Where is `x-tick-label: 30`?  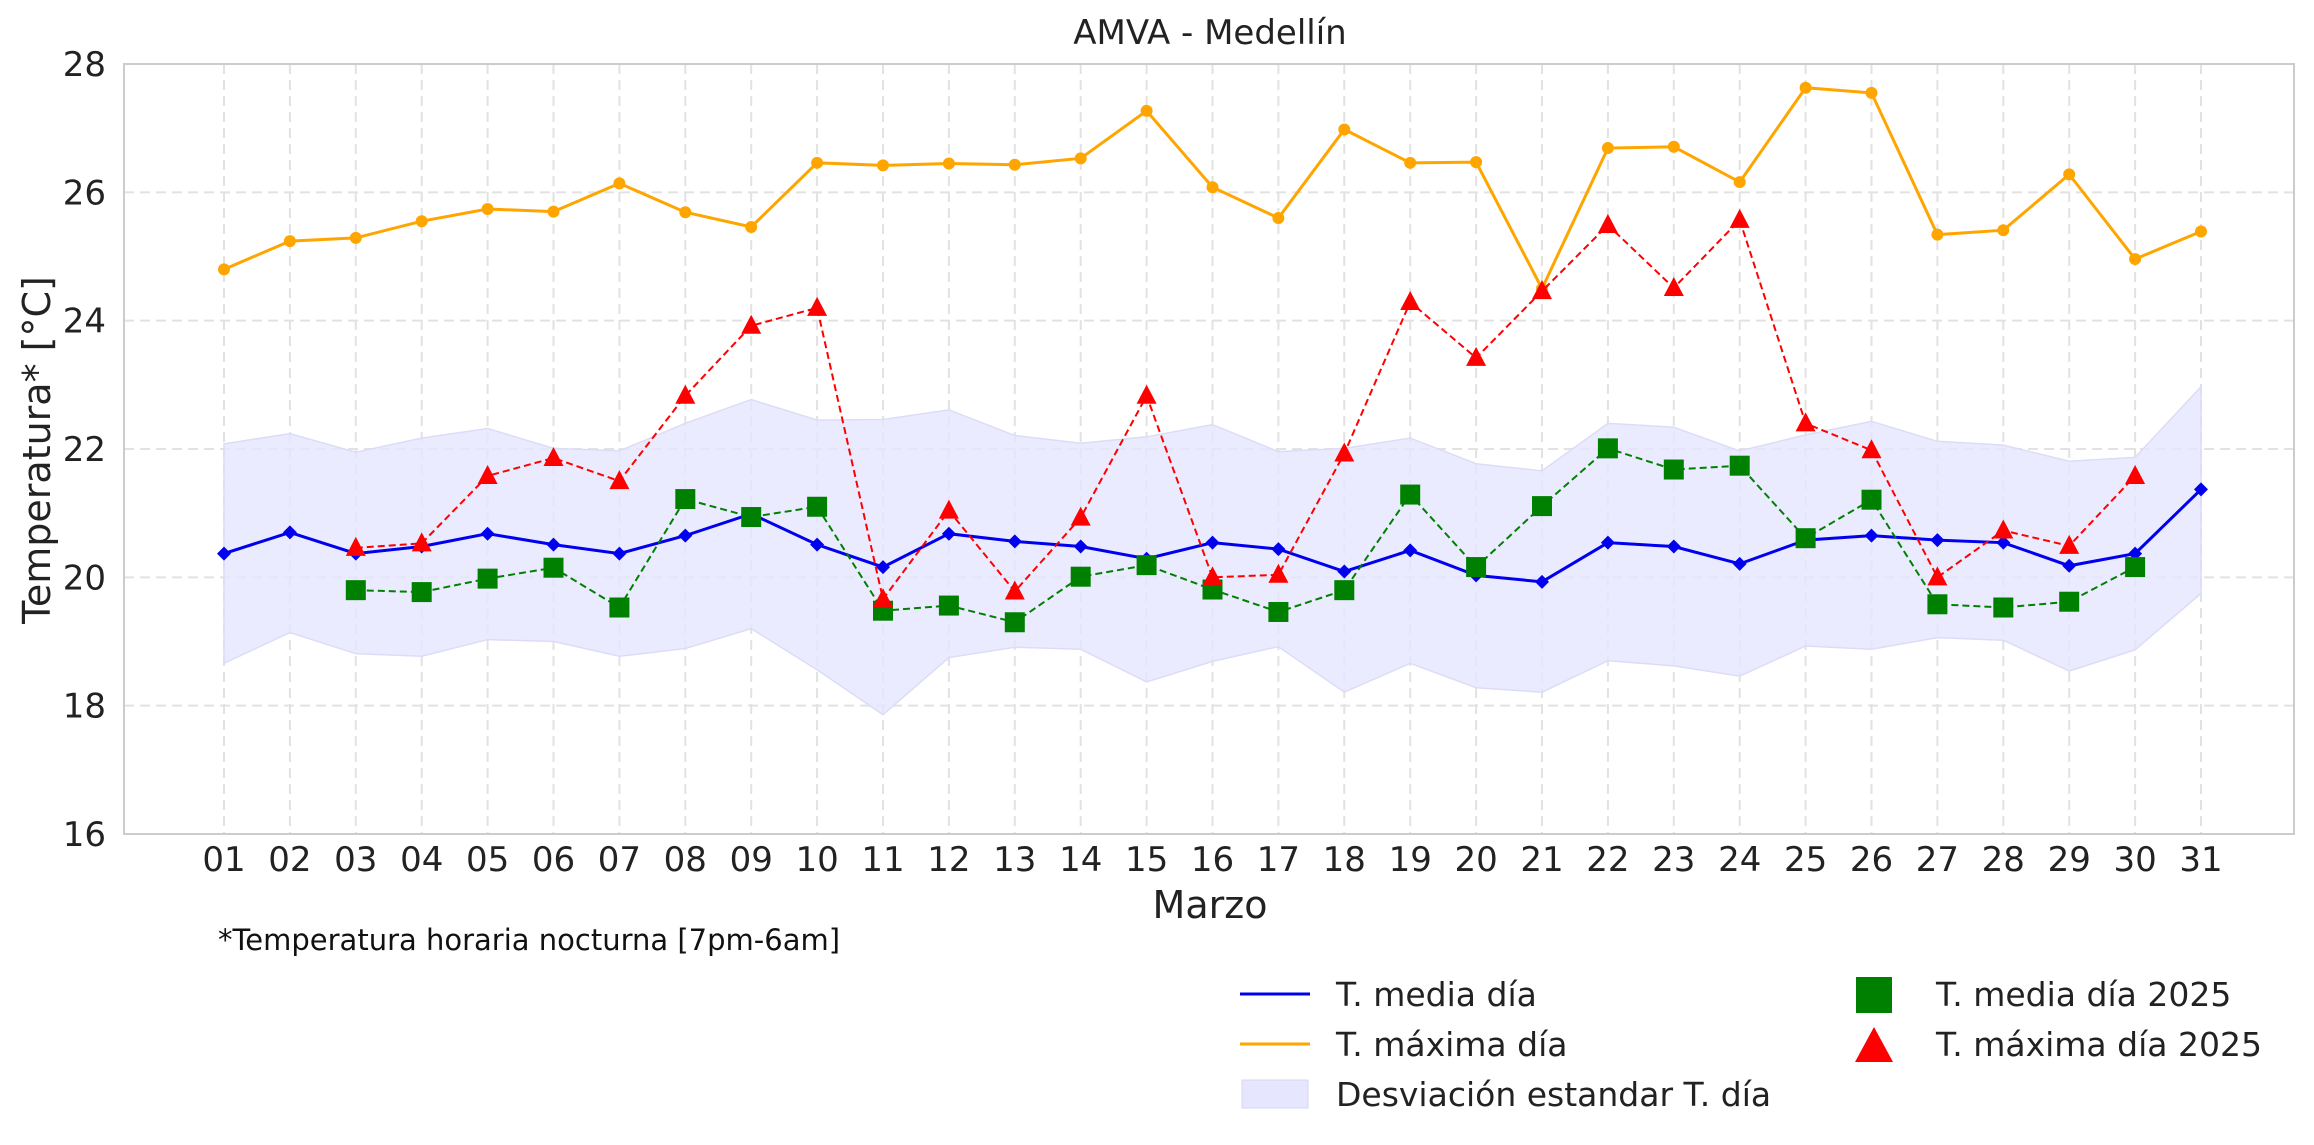
x-tick-label: 30 is located at coordinates (2134, 860).